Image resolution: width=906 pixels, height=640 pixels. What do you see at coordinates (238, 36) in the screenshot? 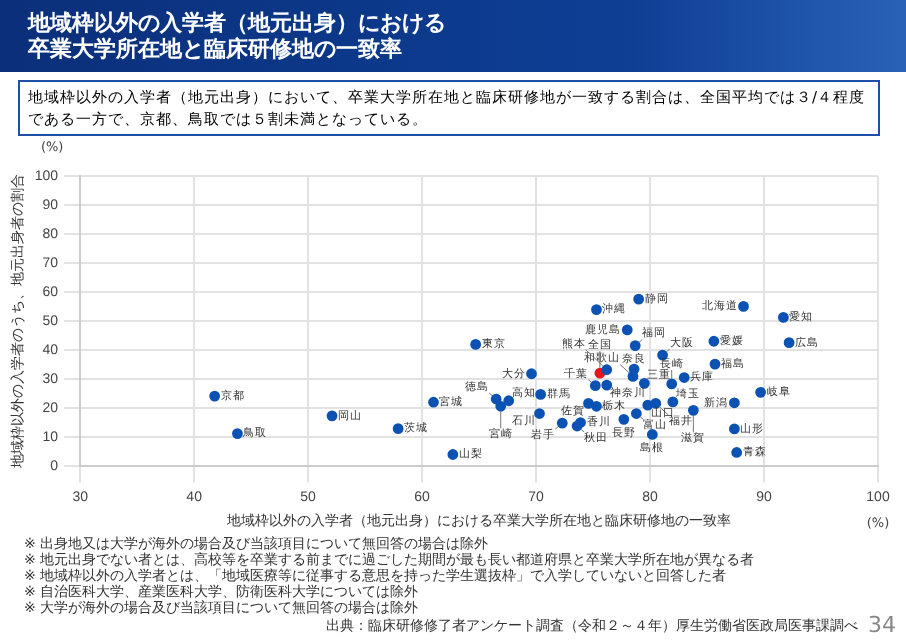
I see `chart-title: 地域枠以外の入学者（地元出身）における卒業大学所在地と臨床研修地の一致率` at bounding box center [238, 36].